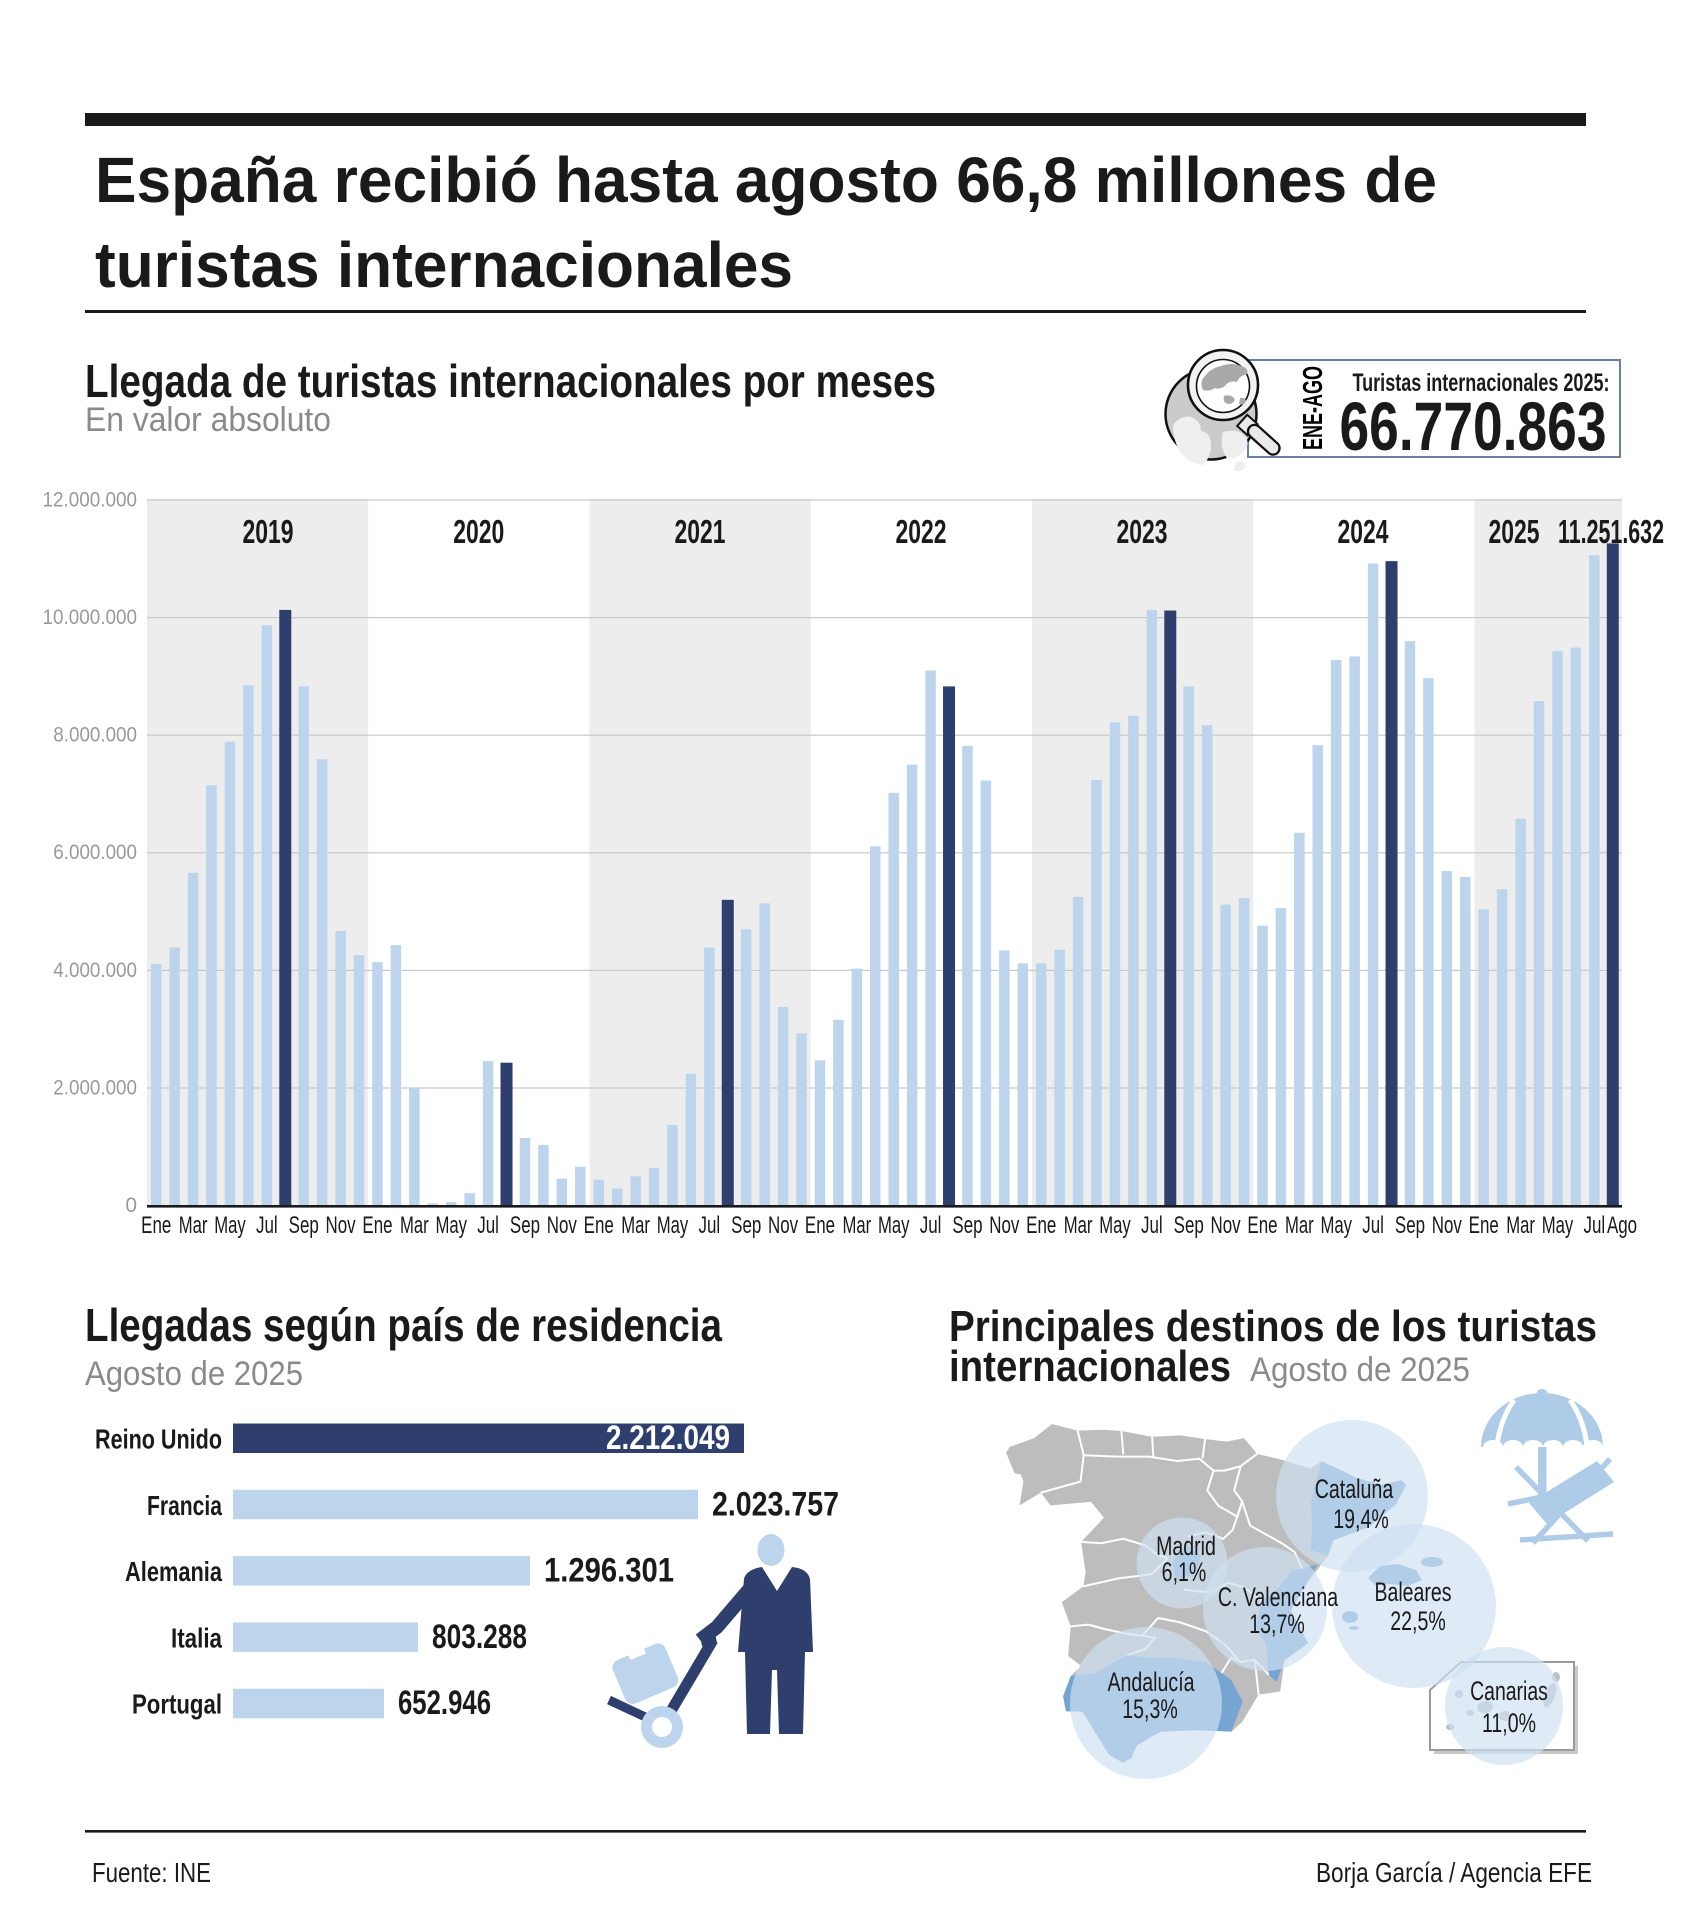 The image size is (1685, 1920). What do you see at coordinates (1360, 1519) in the screenshot?
I see `svg-text: 19,4%` at bounding box center [1360, 1519].